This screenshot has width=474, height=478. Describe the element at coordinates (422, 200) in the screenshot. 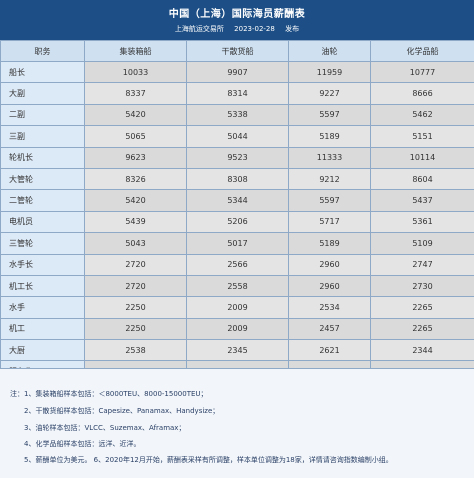

I see `salary-cell: 5437` at that location.